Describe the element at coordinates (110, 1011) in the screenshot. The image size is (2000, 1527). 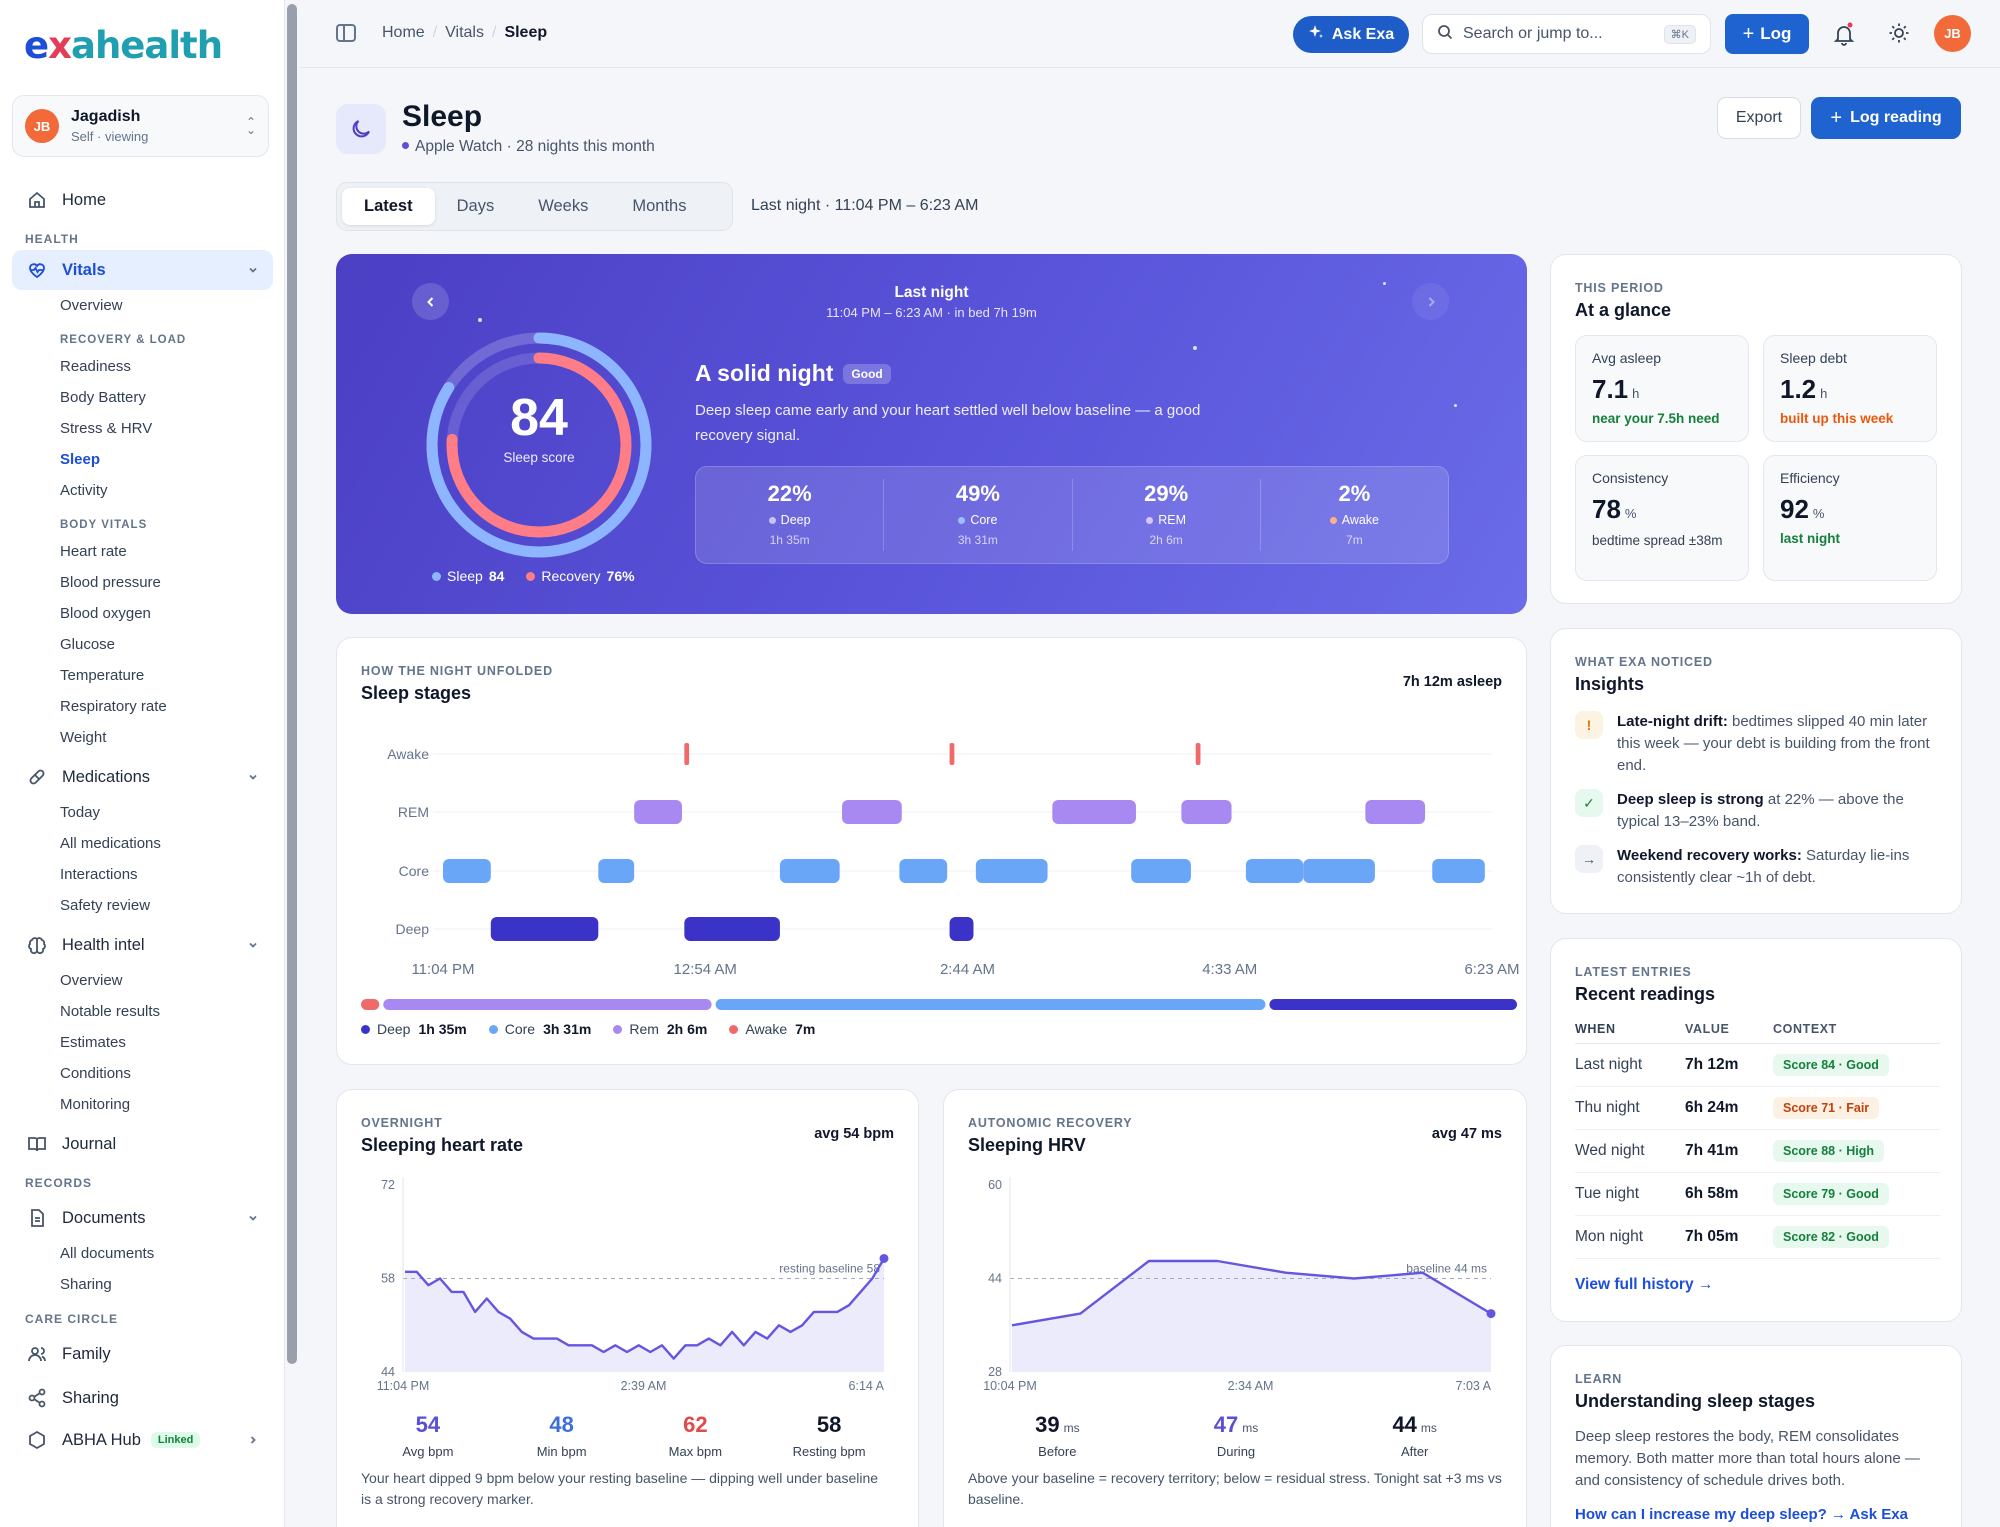
I see `sidebar-subitem-hi-notable: Notable results` at that location.